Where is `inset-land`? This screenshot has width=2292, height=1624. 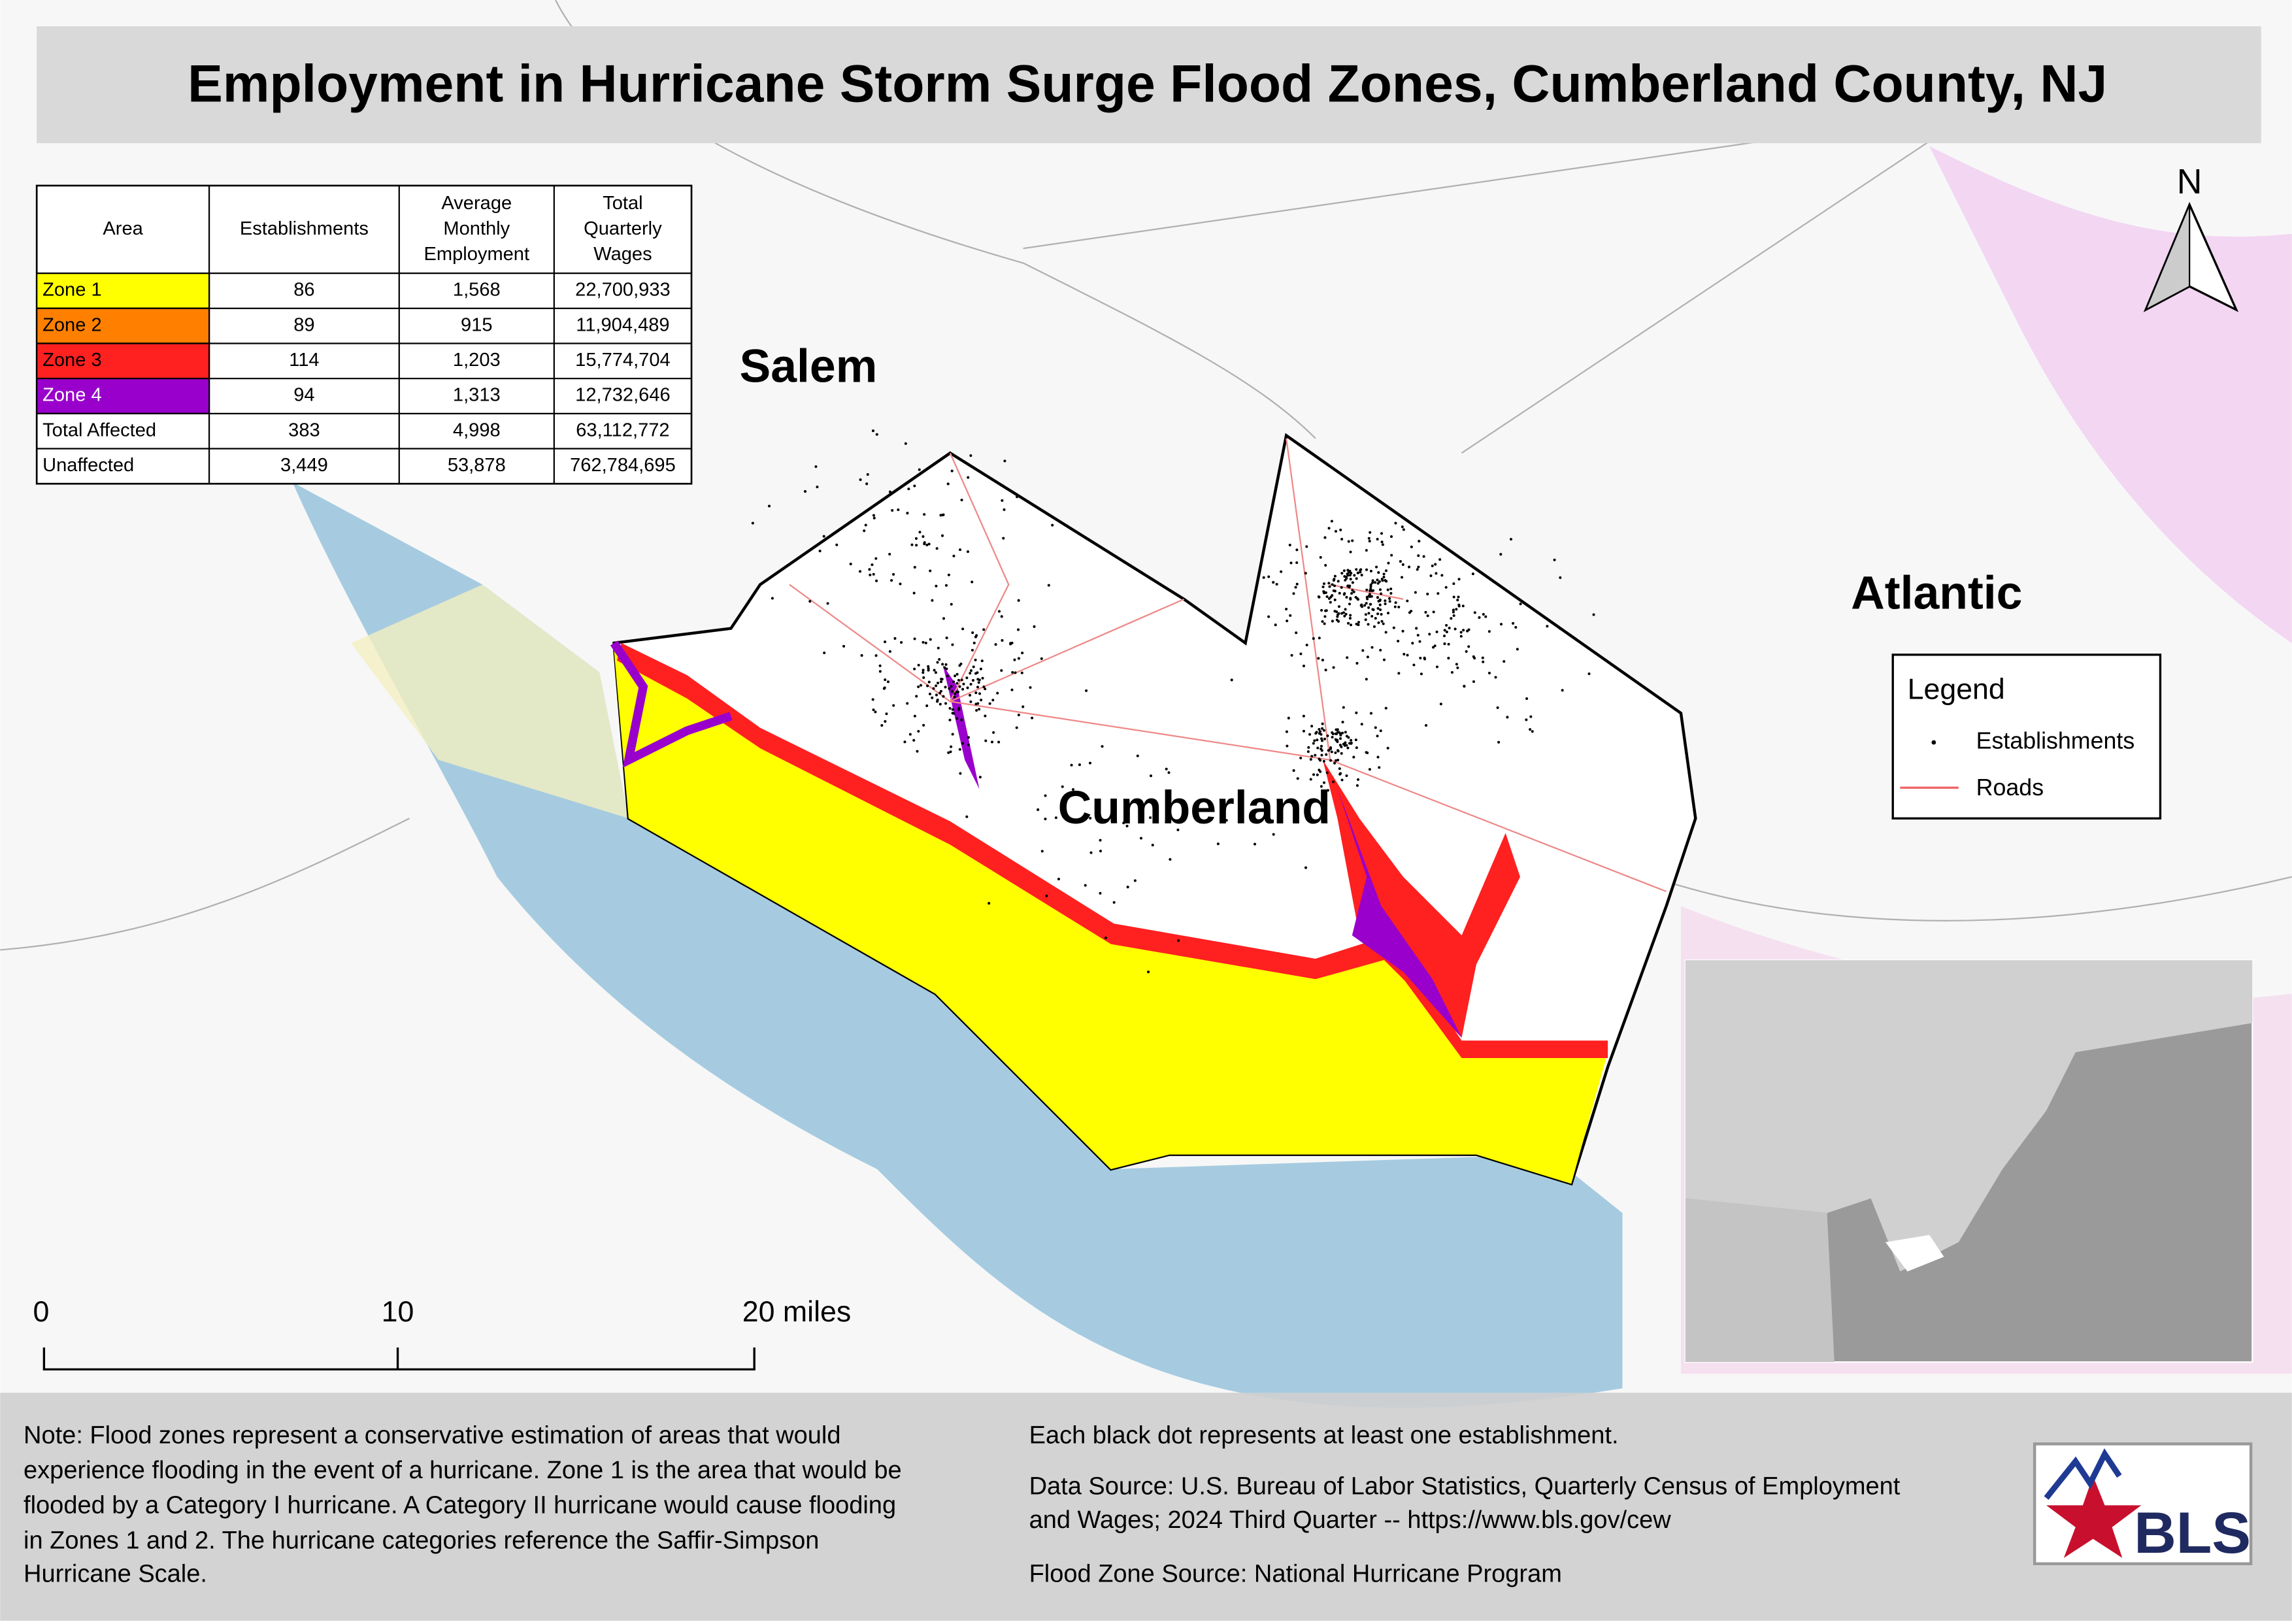
inset-land is located at coordinates (1969, 1116).